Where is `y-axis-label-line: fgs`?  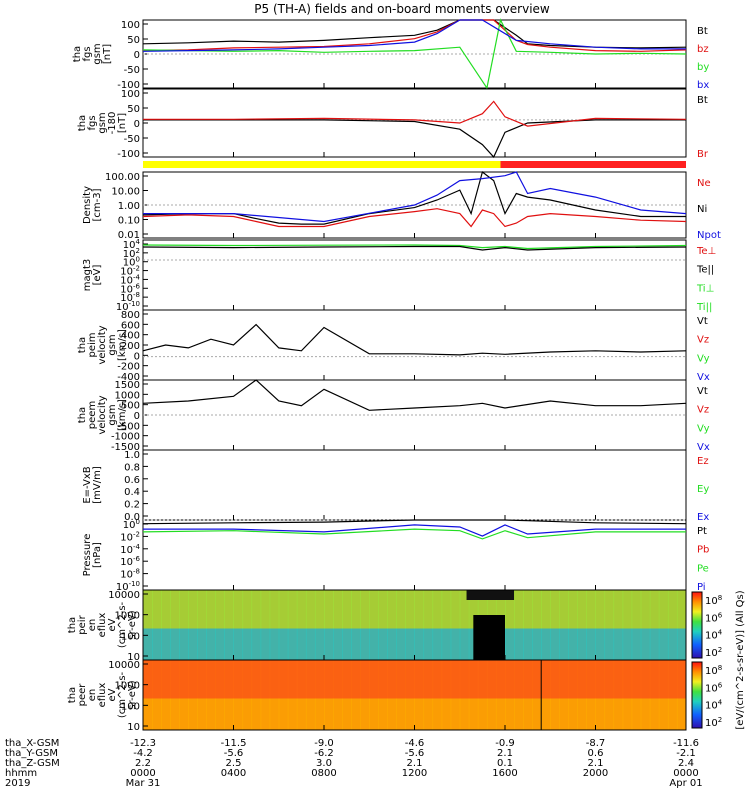
y-axis-label-line: fgs is located at coordinates (92, 122).